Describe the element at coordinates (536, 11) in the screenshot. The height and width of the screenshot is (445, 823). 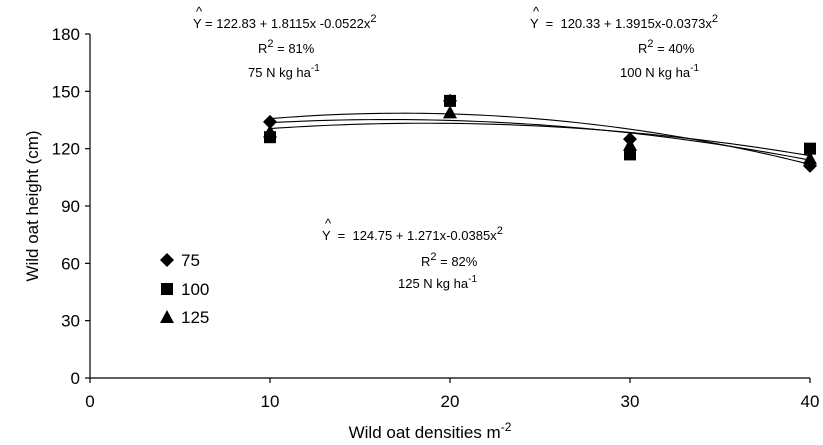
I see `annotation-100-hat: ^` at that location.